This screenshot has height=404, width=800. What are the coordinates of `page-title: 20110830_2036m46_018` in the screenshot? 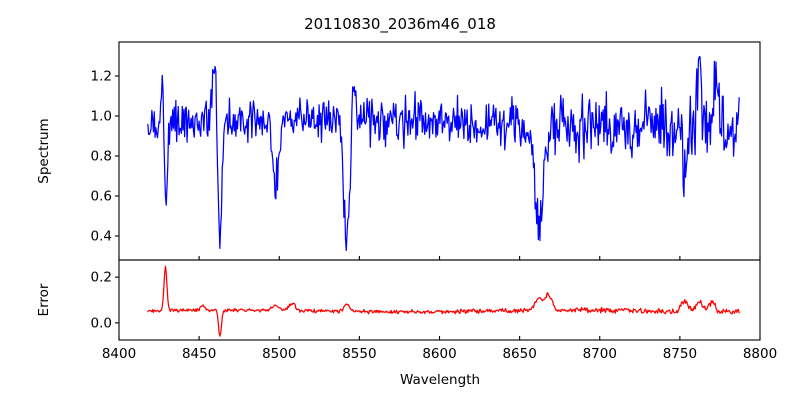 It's located at (400, 24).